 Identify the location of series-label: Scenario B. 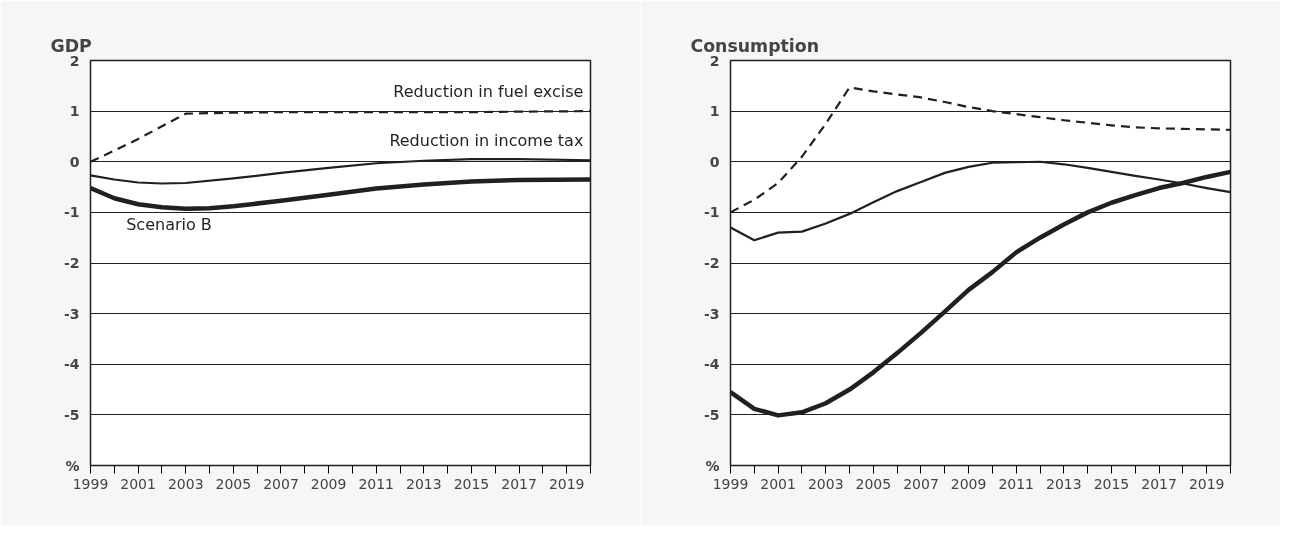
(169, 225).